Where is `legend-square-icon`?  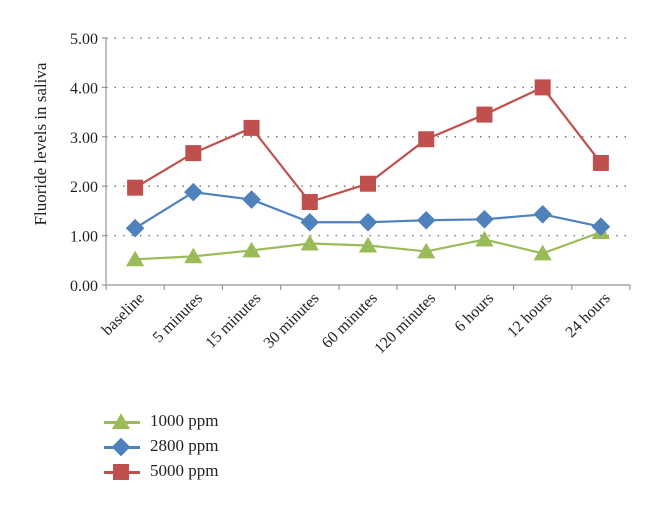
legend-square-icon is located at coordinates (121, 472).